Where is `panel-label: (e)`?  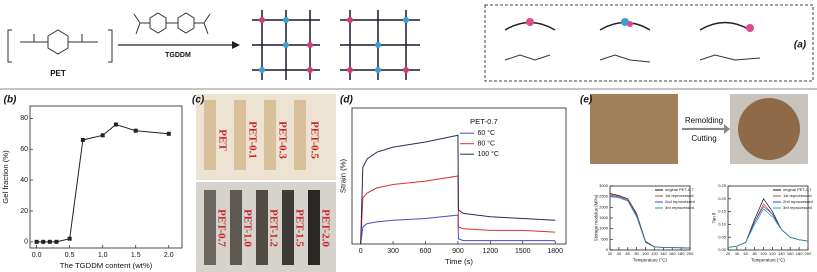
panel-label: (e) is located at coordinates (586, 100).